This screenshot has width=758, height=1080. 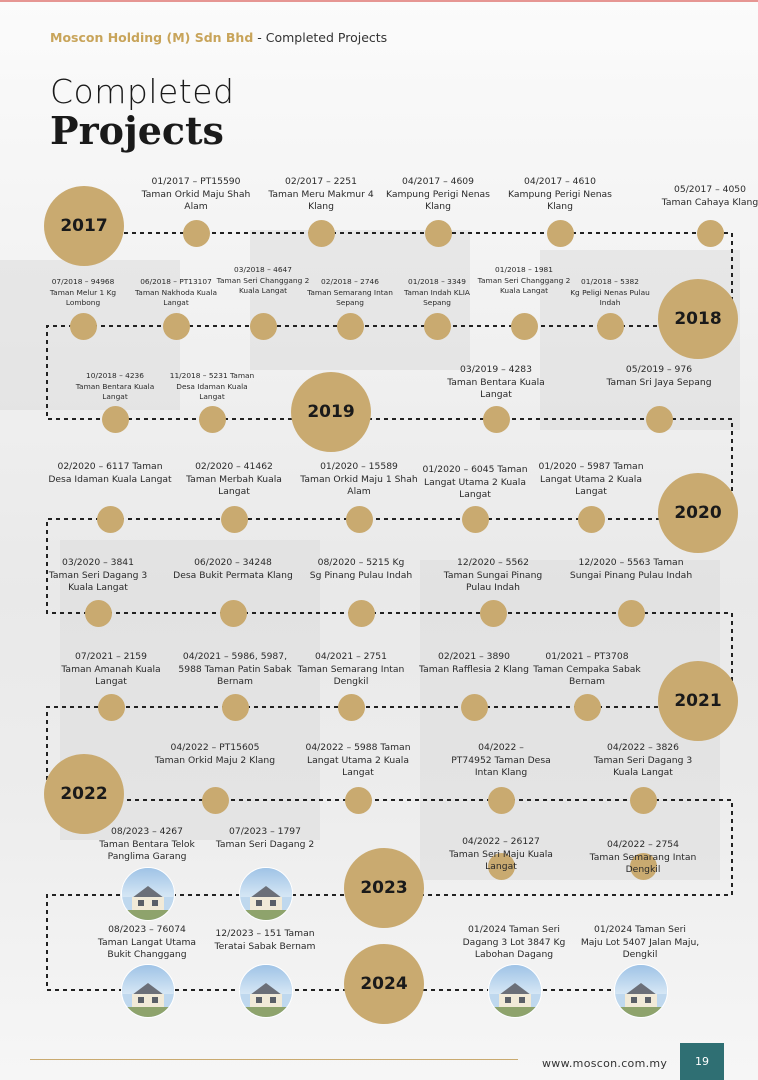 I want to click on title-line-1: Completed, so click(x=142, y=91).